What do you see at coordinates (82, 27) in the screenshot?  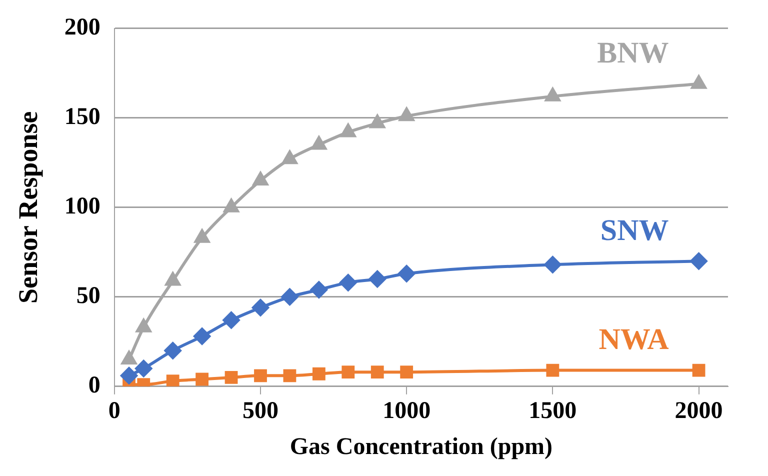 I see `y-tick-label: 200` at bounding box center [82, 27].